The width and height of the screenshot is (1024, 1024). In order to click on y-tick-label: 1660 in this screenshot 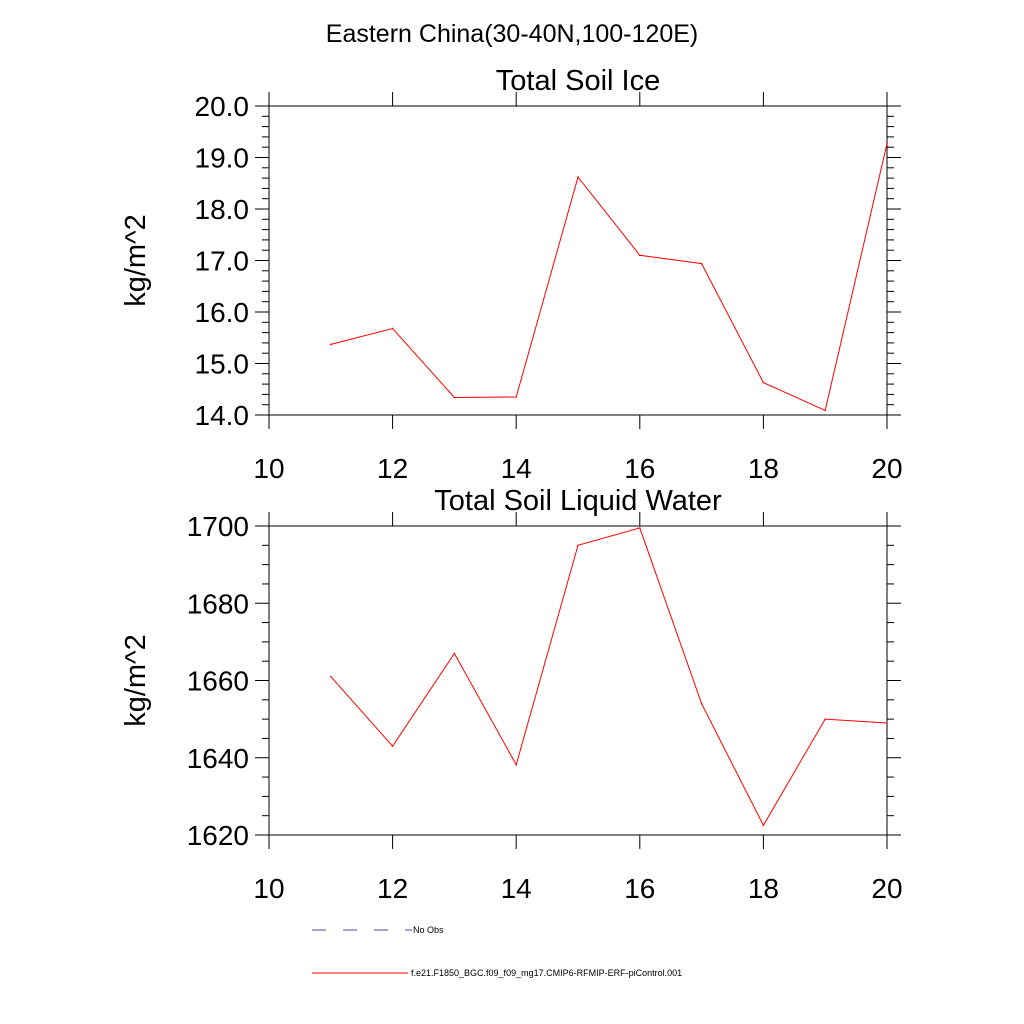, I will do `click(218, 681)`.